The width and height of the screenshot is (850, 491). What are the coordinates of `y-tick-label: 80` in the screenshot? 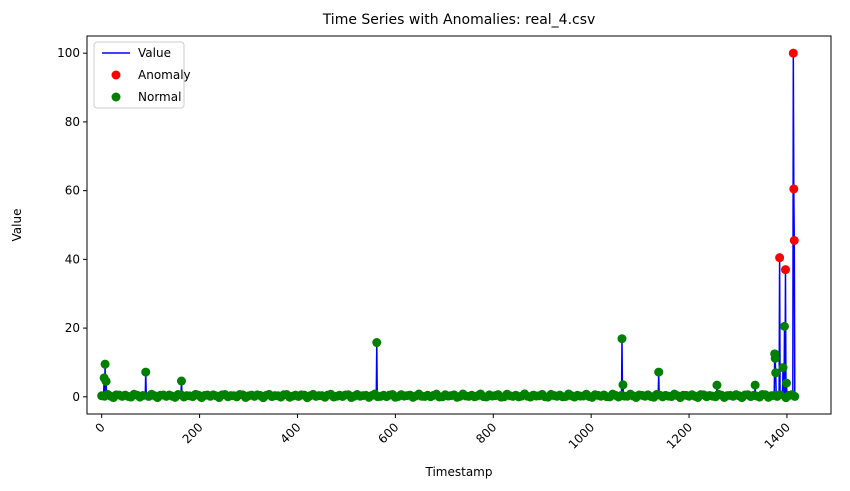 It's located at (72, 122).